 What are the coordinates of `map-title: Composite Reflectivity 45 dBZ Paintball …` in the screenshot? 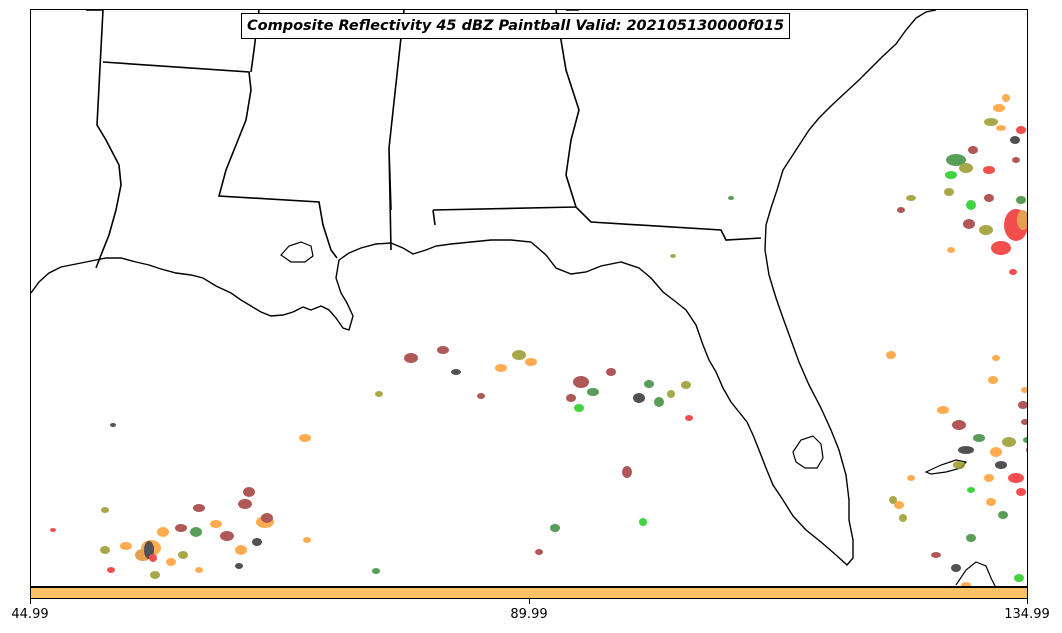 It's located at (516, 26).